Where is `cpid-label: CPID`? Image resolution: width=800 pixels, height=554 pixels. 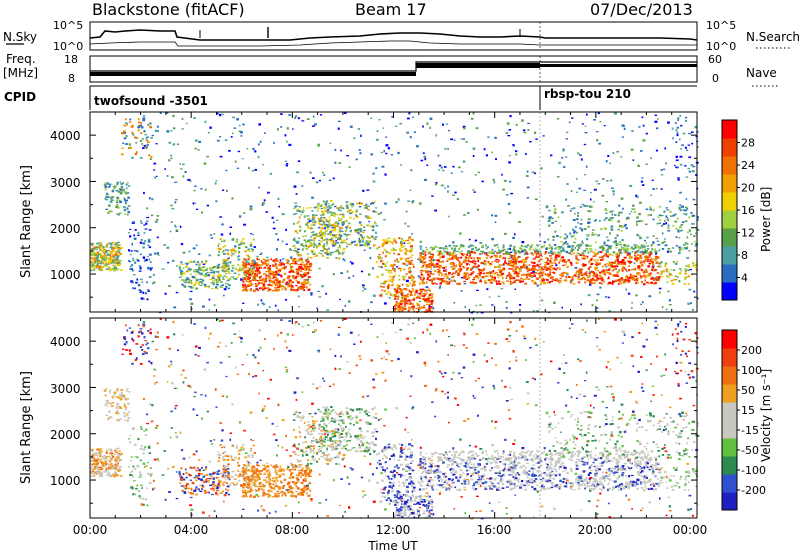
cpid-label: CPID is located at coordinates (20, 97).